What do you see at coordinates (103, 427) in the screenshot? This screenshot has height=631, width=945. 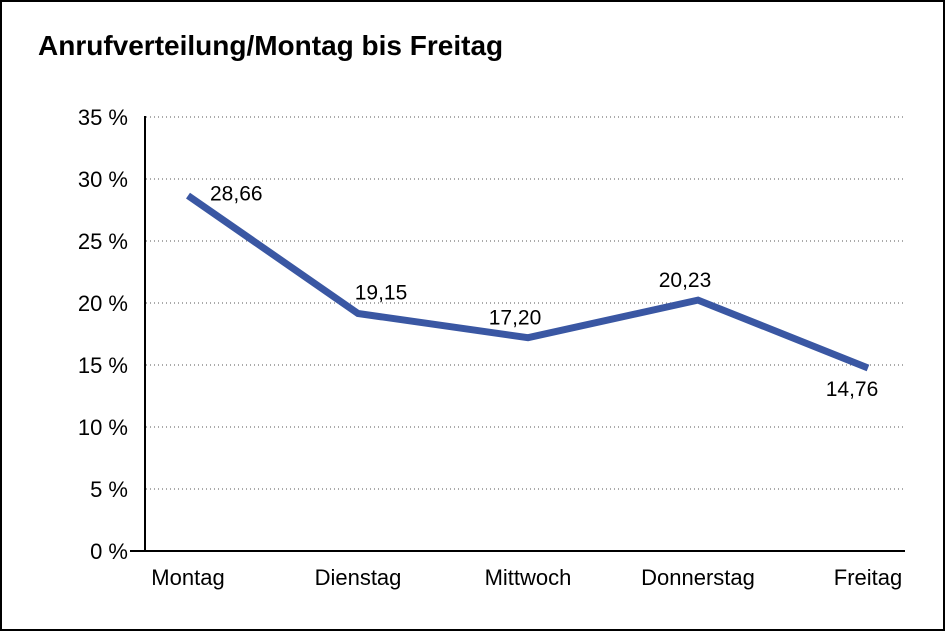 I see `y-tick-label: 10 %` at bounding box center [103, 427].